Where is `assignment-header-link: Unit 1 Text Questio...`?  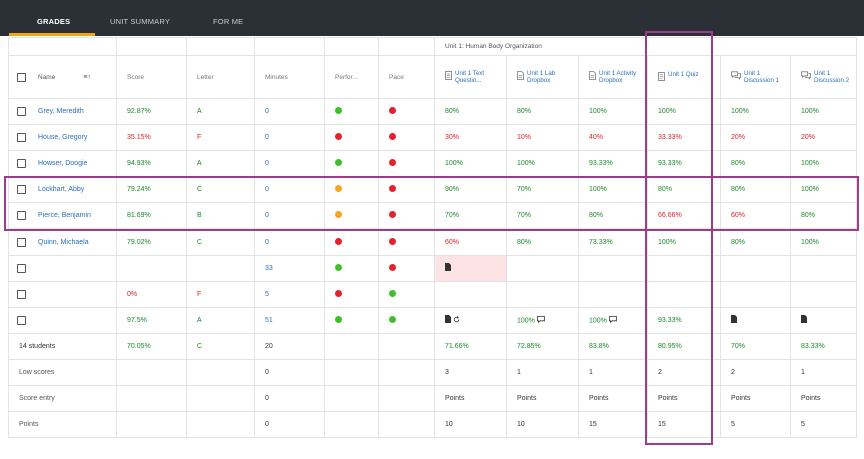
assignment-header-link: Unit 1 Text Questio... is located at coordinates (475, 77).